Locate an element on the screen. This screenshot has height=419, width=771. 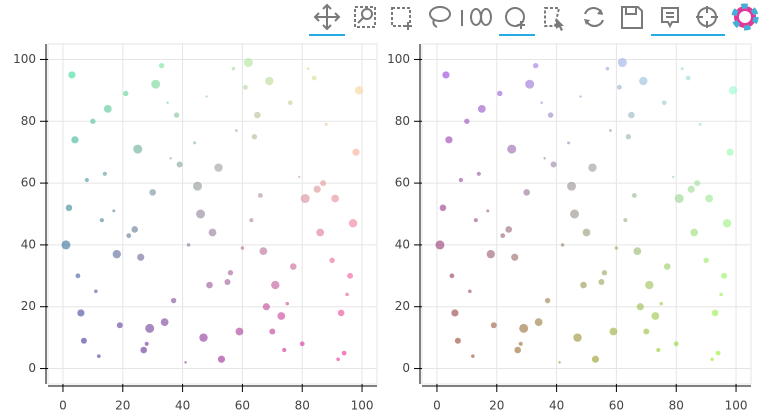
box-zoom-tool is located at coordinates (365, 17).